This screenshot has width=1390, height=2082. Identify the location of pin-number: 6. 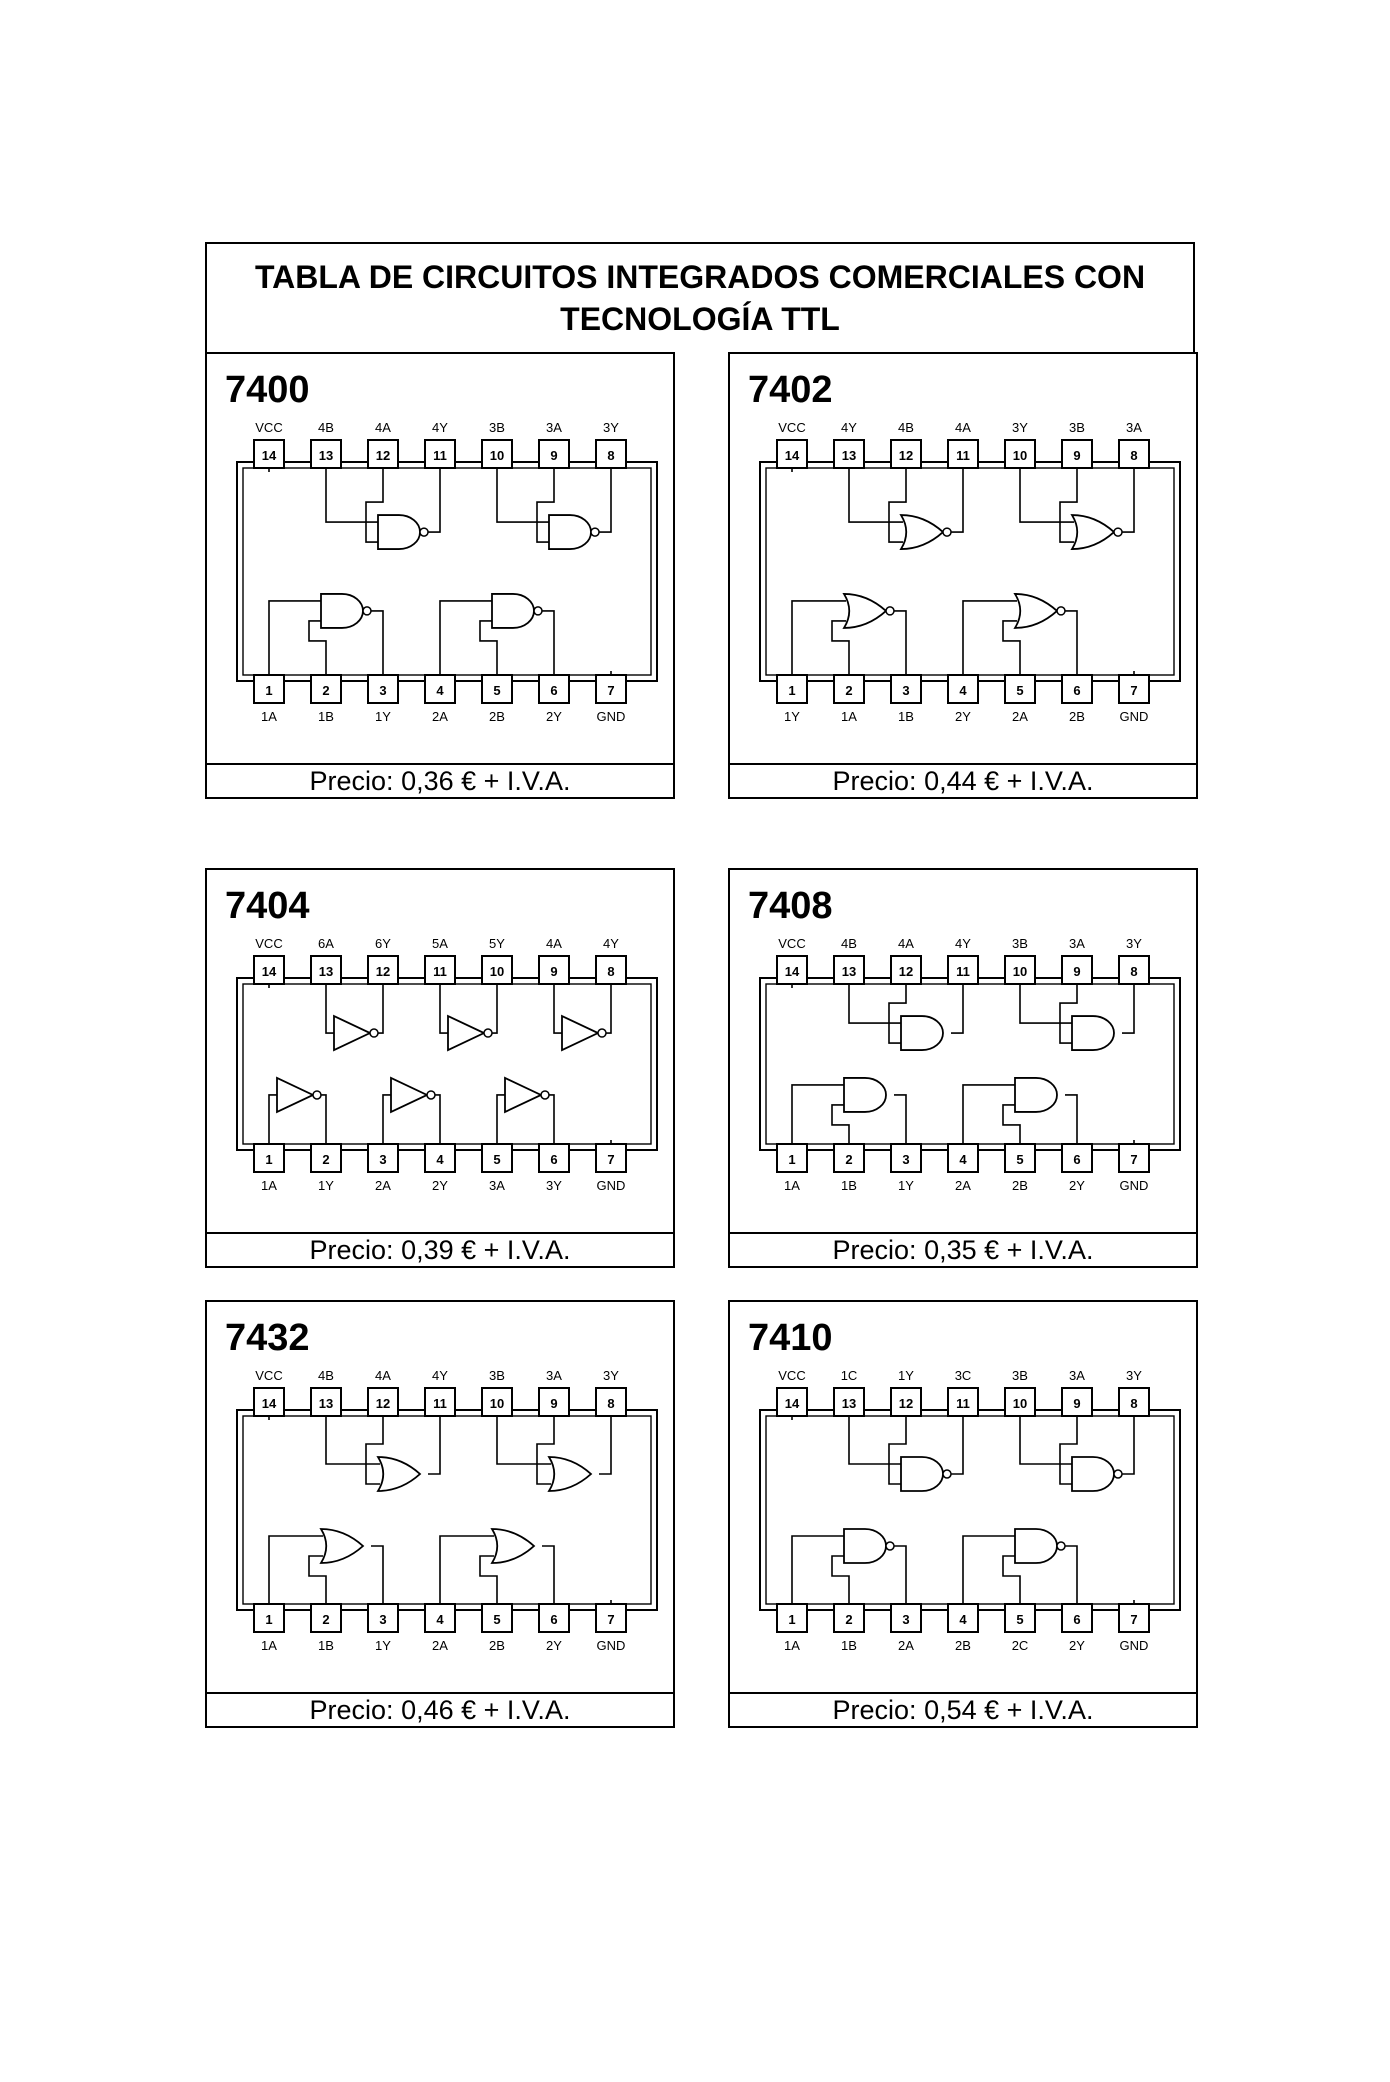
(553, 1619).